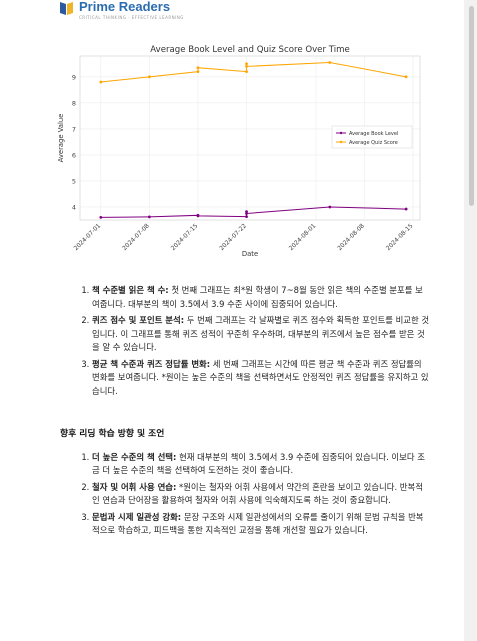 The height and width of the screenshot is (641, 477). I want to click on advice-item-title: 더 높은 수준의 책 선택:, so click(134, 456).